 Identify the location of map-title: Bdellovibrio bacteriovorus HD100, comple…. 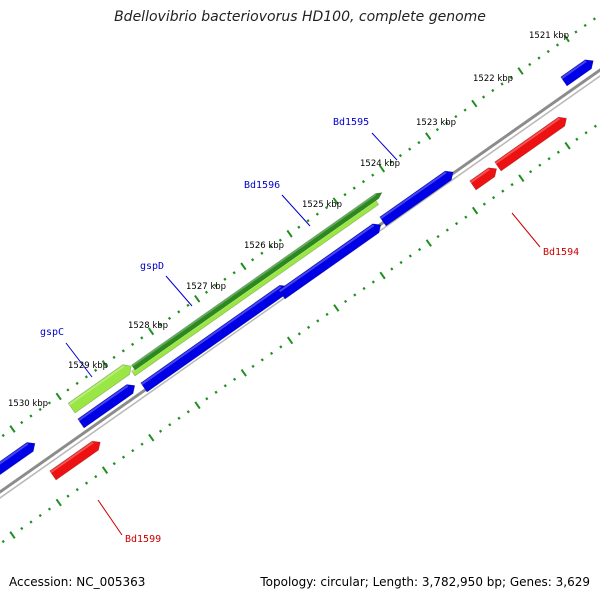
(300, 17).